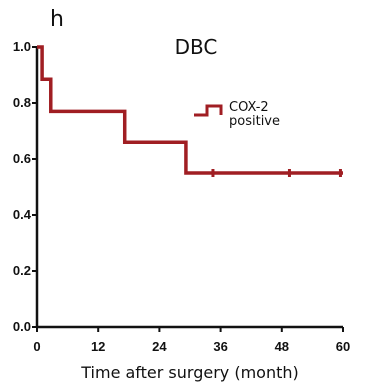  I want to click on x-tick-label: 48, so click(282, 346).